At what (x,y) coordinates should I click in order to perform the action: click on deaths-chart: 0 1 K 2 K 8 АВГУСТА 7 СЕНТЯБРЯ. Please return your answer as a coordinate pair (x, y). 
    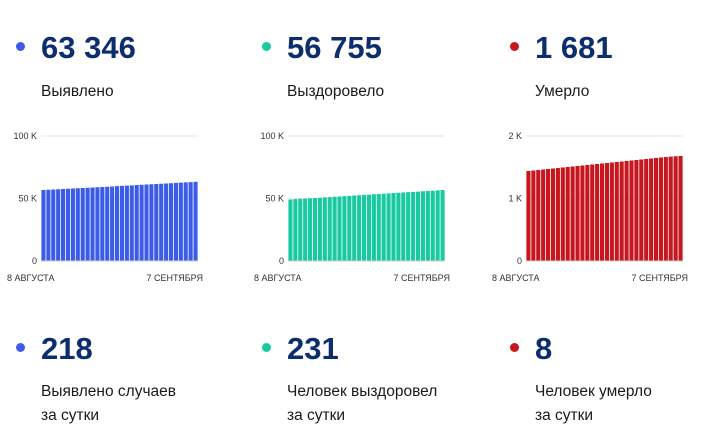
    Looking at the image, I should click on (590, 207).